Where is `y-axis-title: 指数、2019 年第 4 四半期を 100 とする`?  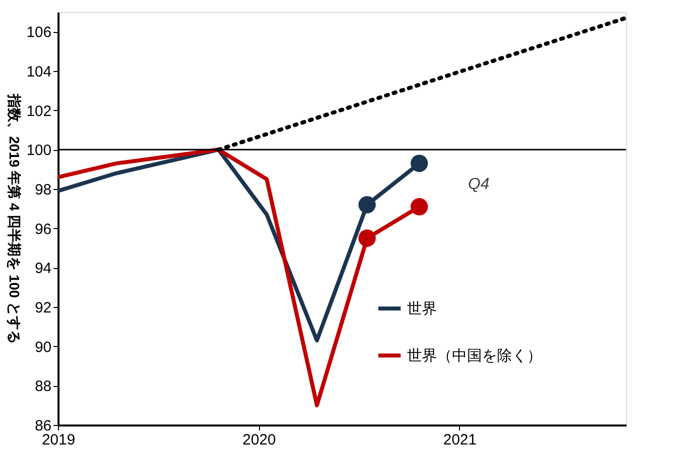 y-axis-title: 指数、2019 年第 4 四半期を 100 とする is located at coordinates (14, 218).